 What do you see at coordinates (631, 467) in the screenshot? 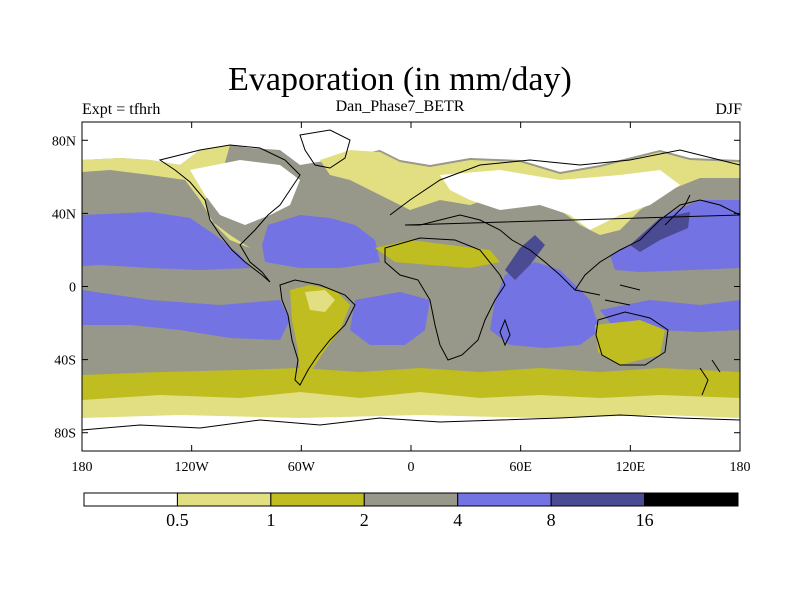
I see `x-tick-label: 120E` at bounding box center [631, 467].